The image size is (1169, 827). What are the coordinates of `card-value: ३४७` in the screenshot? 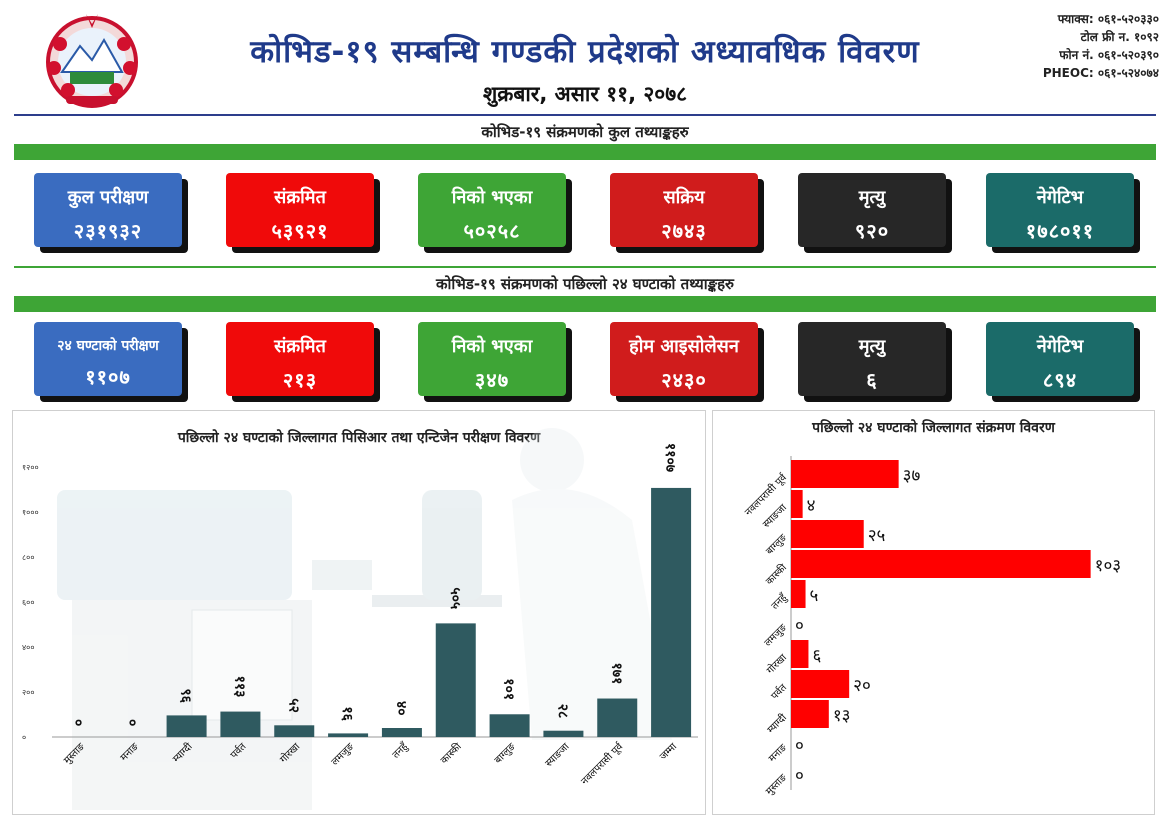 It's located at (492, 380).